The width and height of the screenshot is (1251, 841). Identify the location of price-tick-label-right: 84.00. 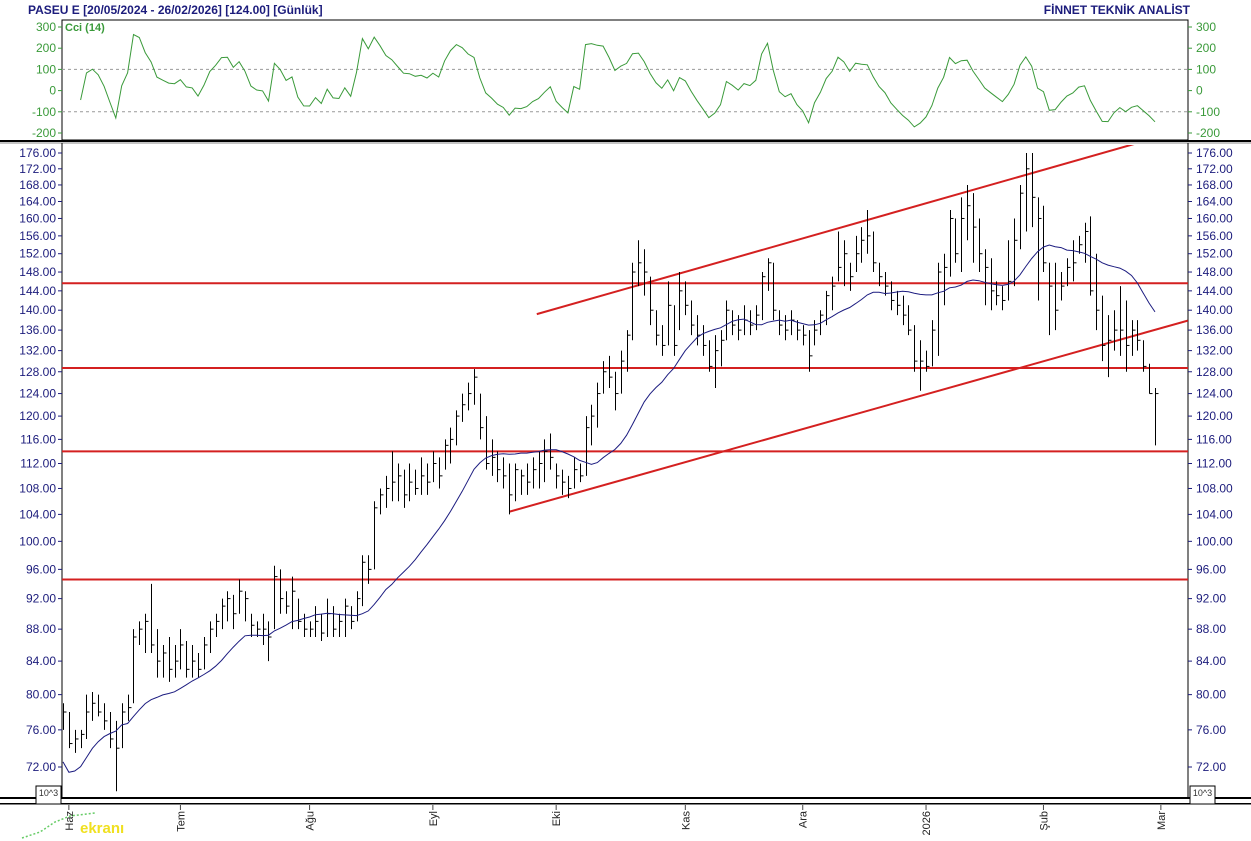
(1211, 661).